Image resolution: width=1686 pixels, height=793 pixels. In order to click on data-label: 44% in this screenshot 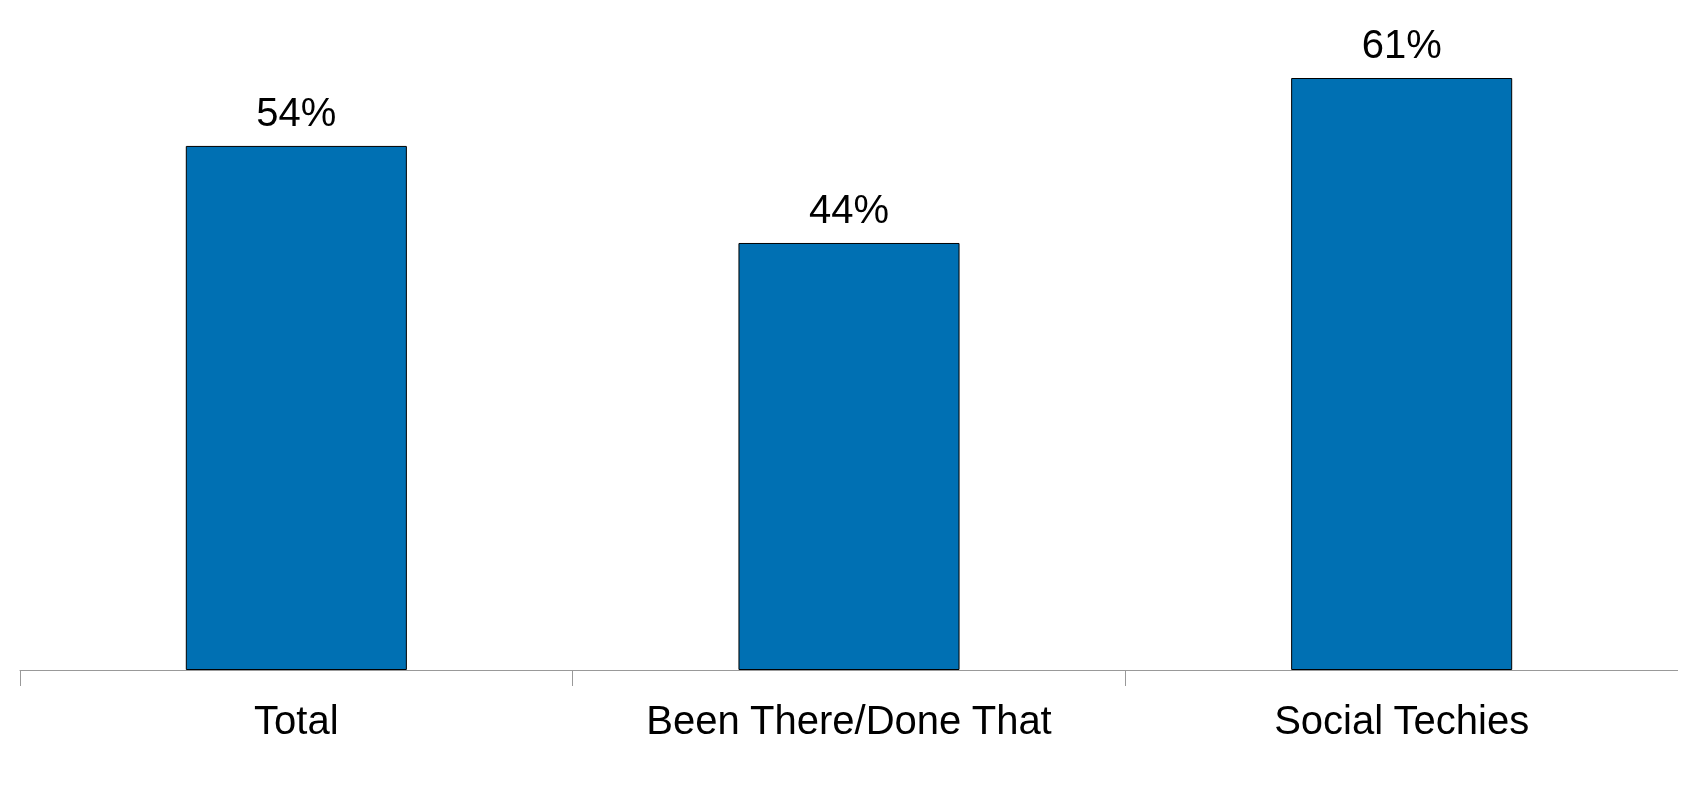, I will do `click(849, 208)`.